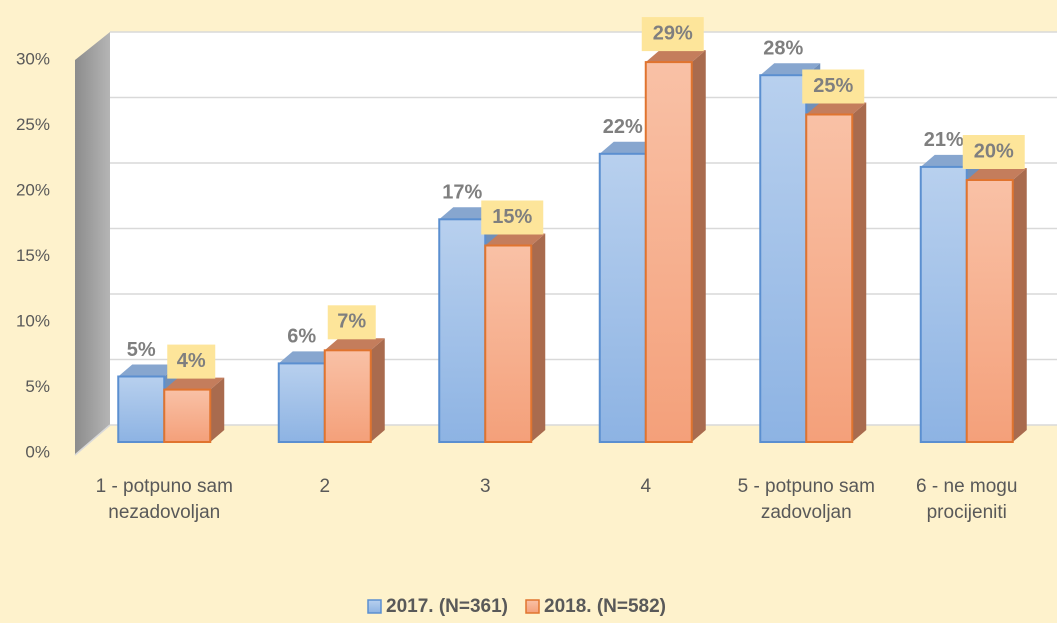 This screenshot has height=623, width=1057. I want to click on data-label: 7%, so click(351, 322).